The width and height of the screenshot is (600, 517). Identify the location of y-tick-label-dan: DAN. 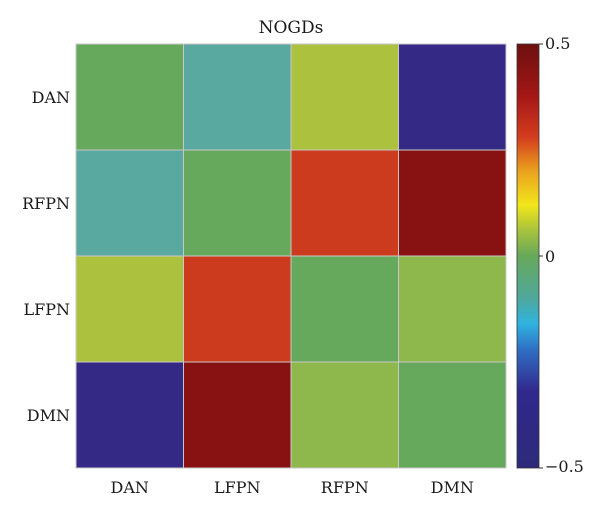
(51, 97).